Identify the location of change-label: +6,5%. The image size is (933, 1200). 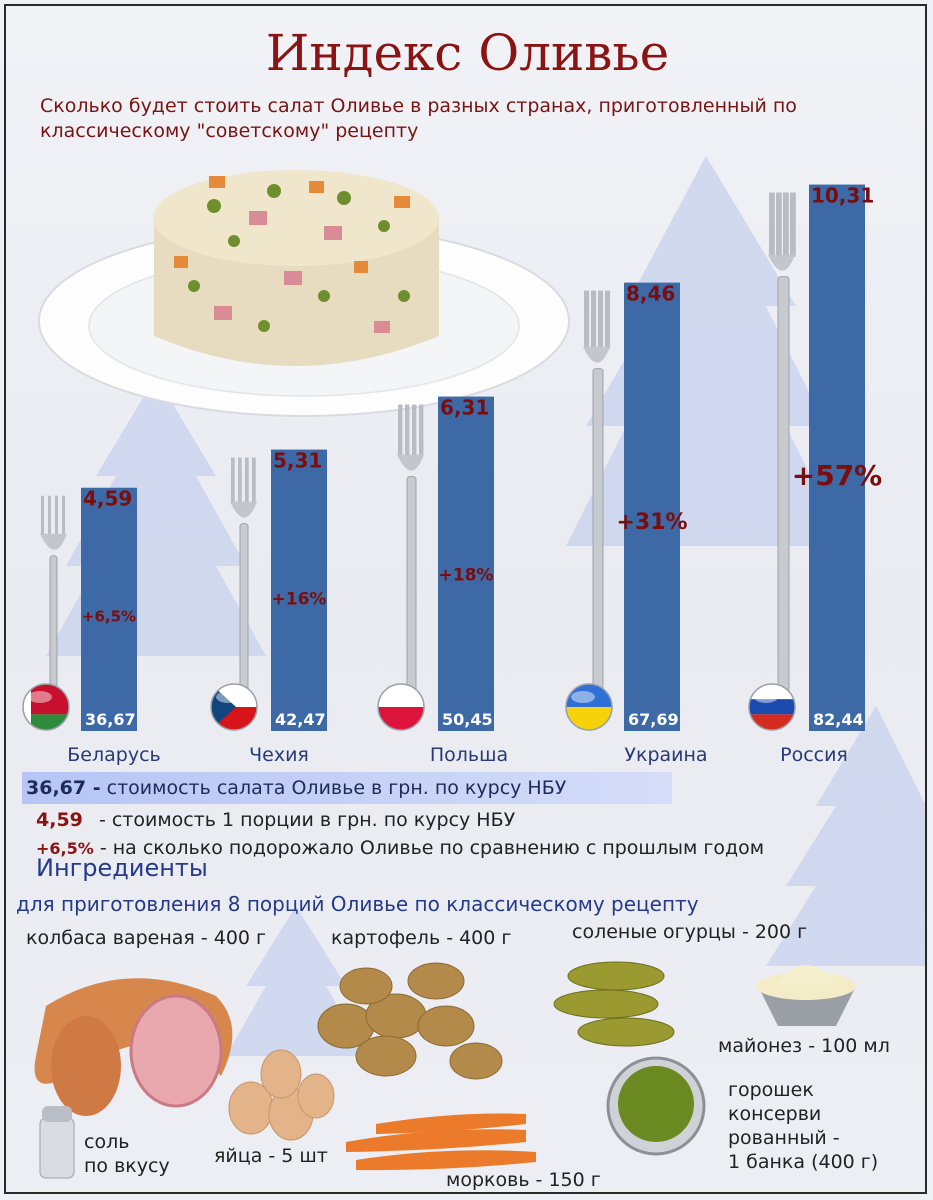
(109, 617).